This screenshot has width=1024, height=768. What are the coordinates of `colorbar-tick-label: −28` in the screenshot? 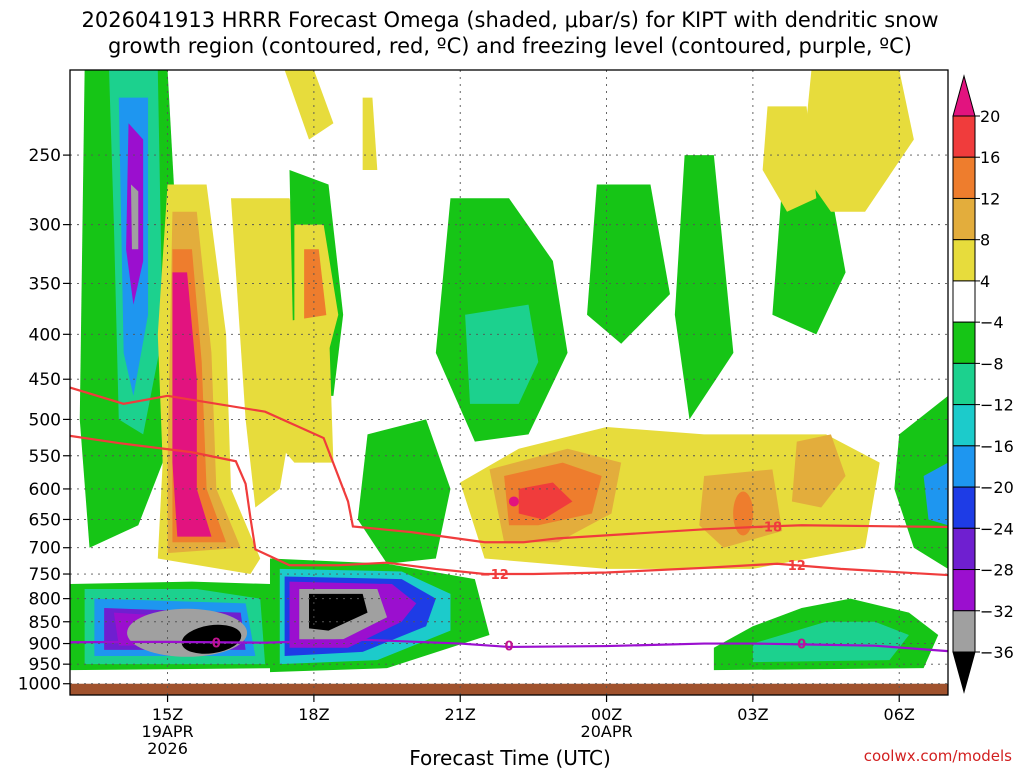 It's located at (997, 570).